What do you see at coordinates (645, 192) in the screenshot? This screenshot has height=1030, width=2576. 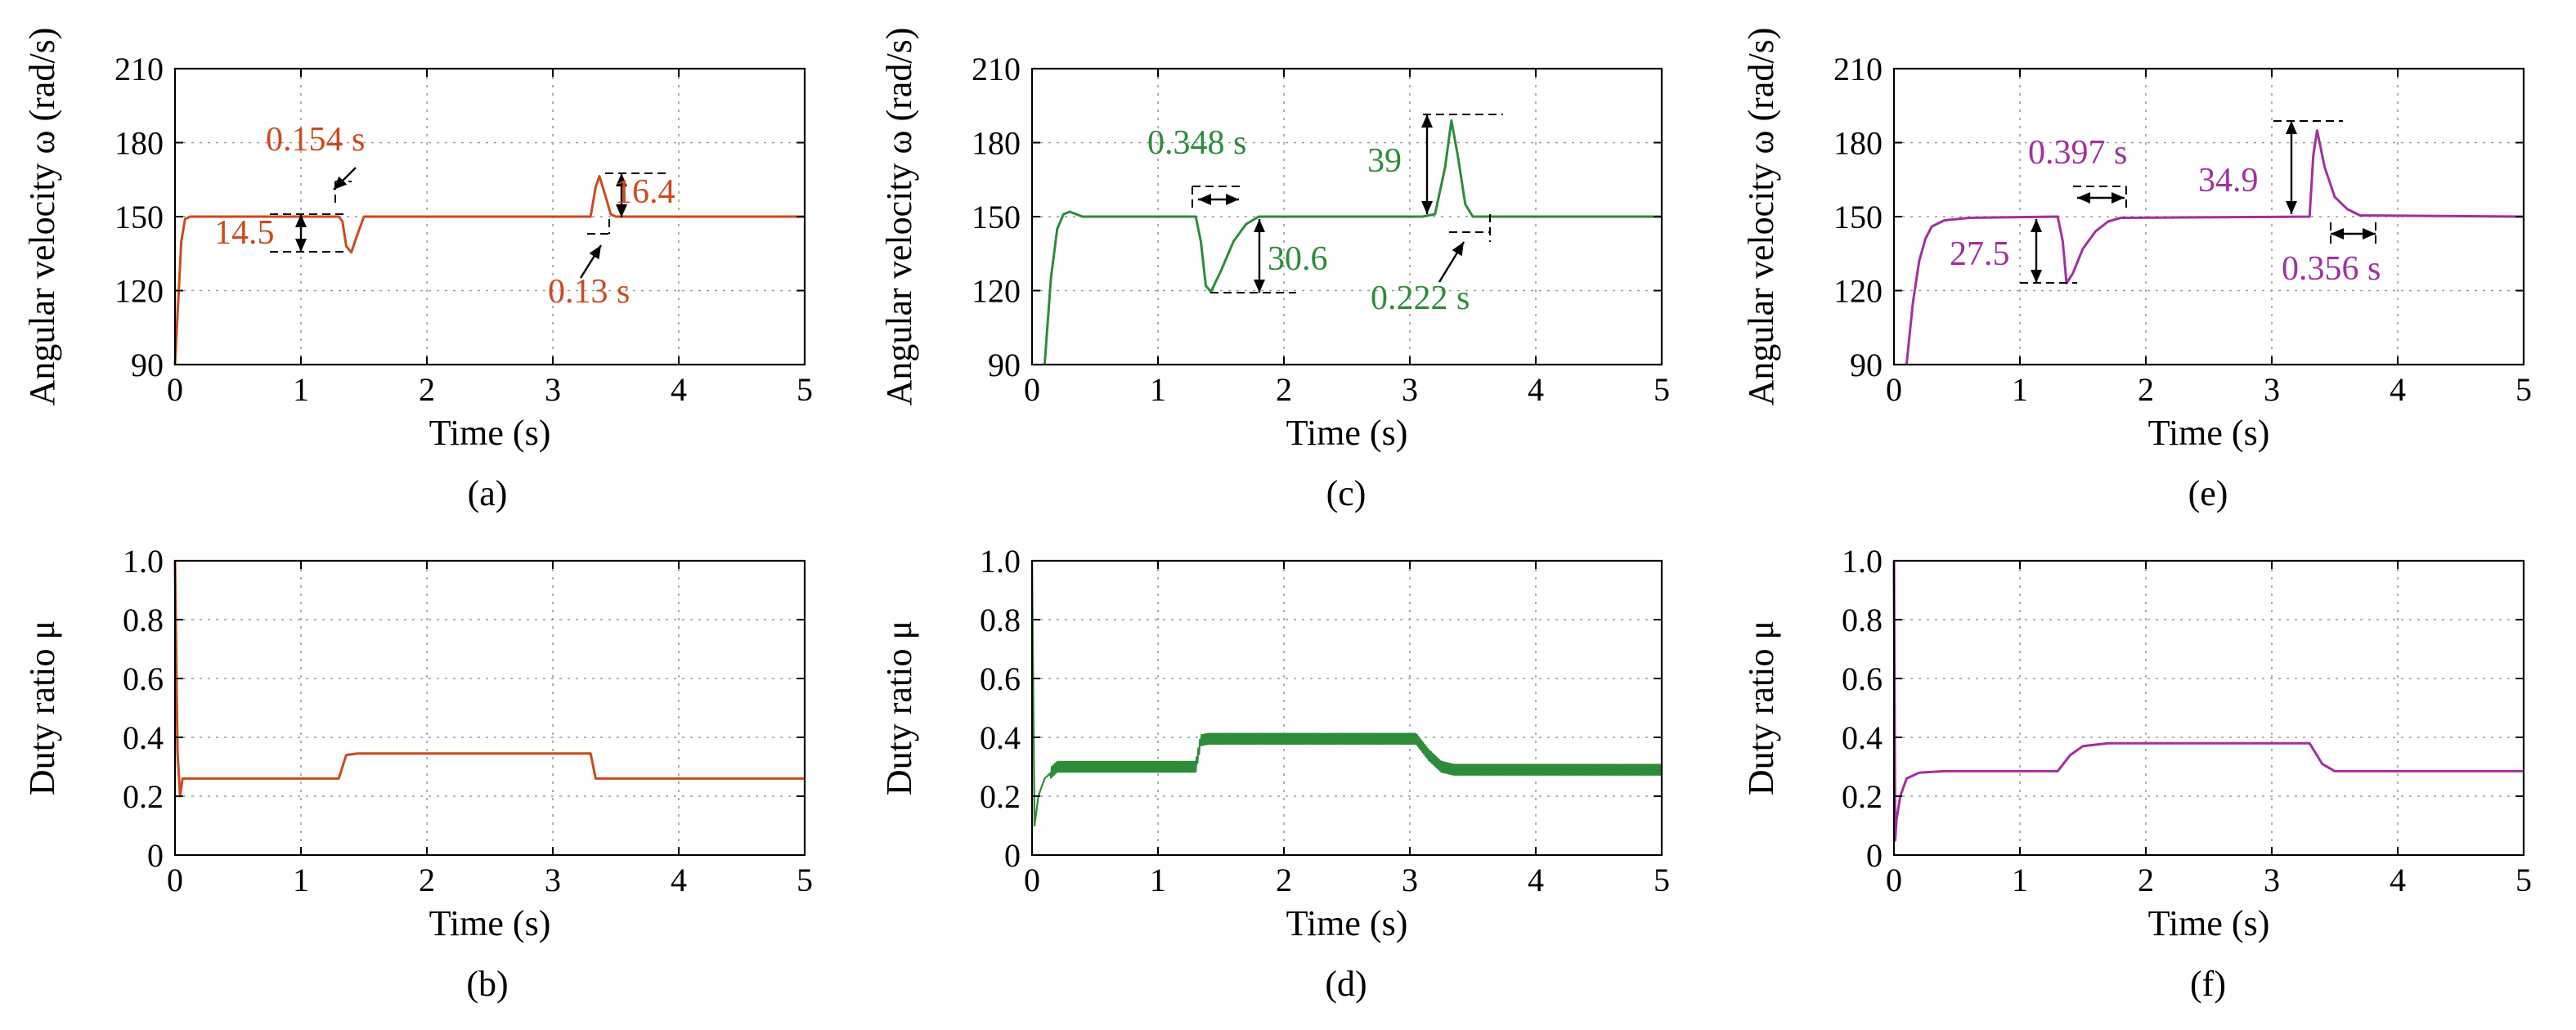 I see `annotation-label: 16.4` at bounding box center [645, 192].